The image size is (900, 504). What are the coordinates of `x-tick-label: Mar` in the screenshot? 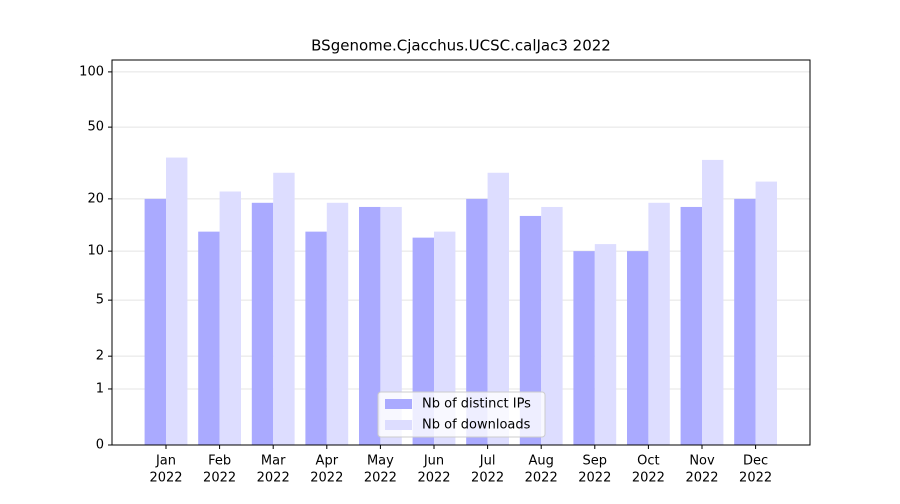 It's located at (273, 461).